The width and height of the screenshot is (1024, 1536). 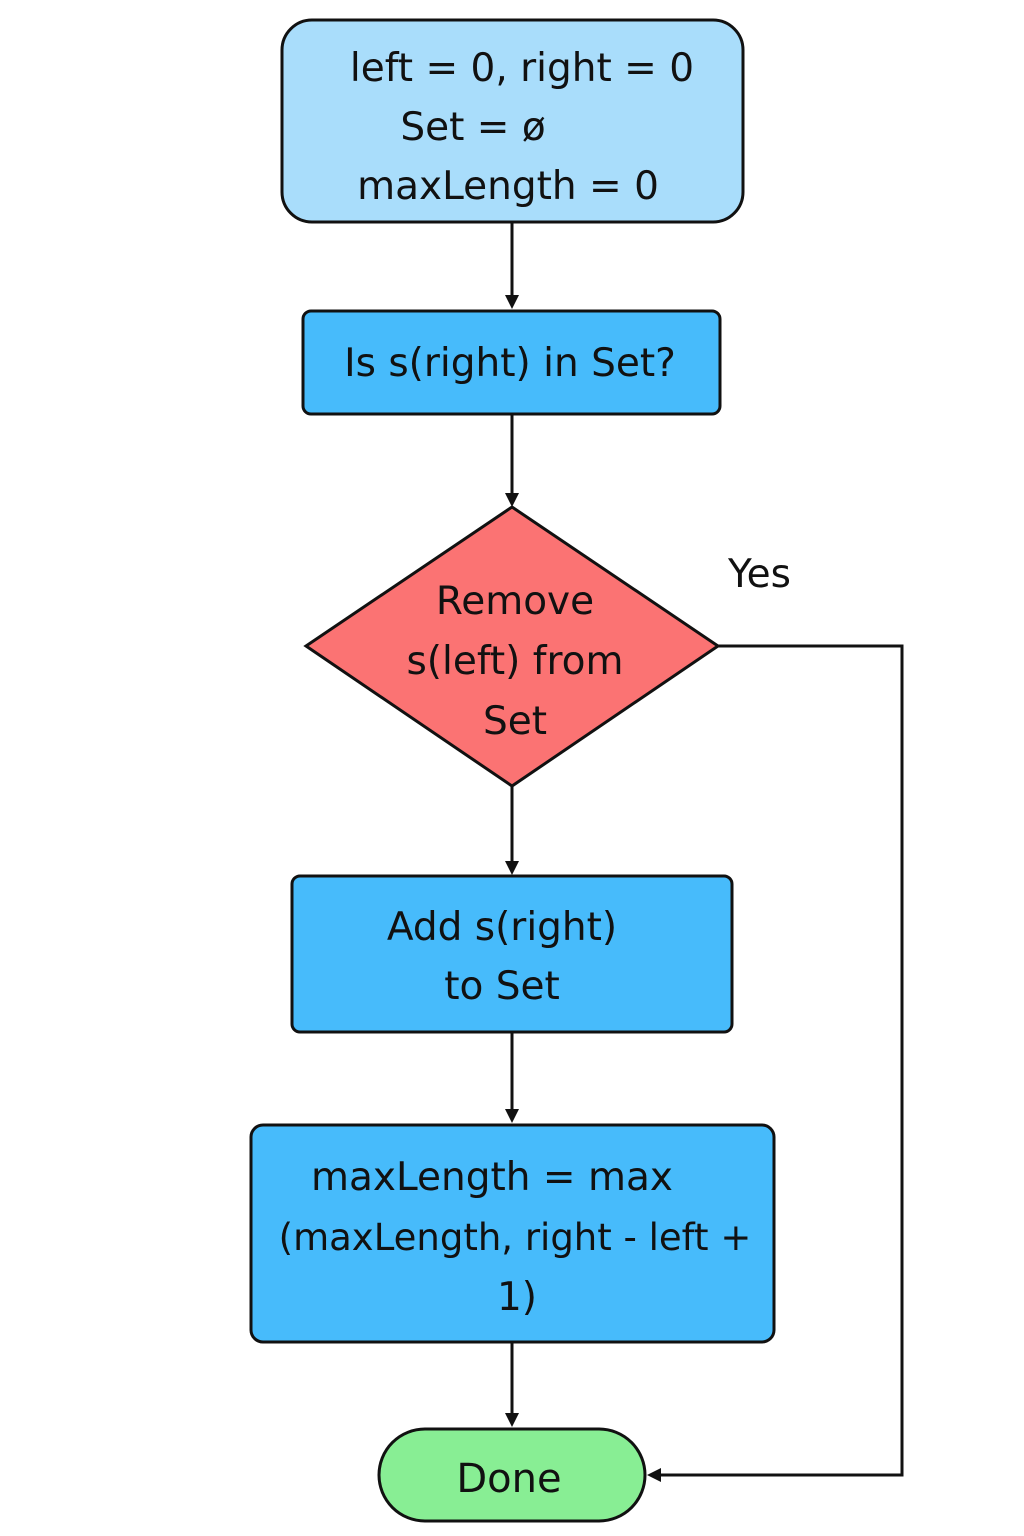 I want to click on yes-edge-label: Yes, so click(x=759, y=574).